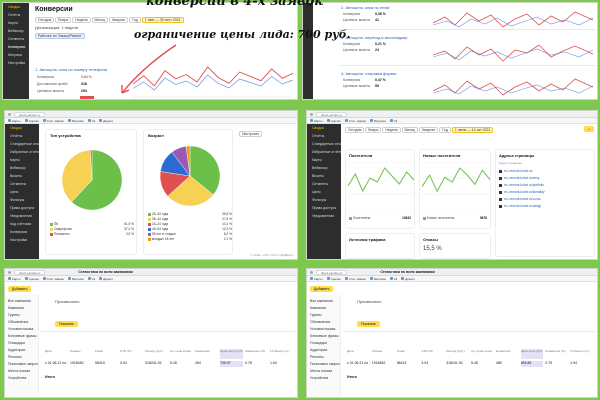 The width and height of the screenshot is (600, 400). Describe the element at coordinates (15, 160) in the screenshot. I see `sidebar-item: Карты` at that location.